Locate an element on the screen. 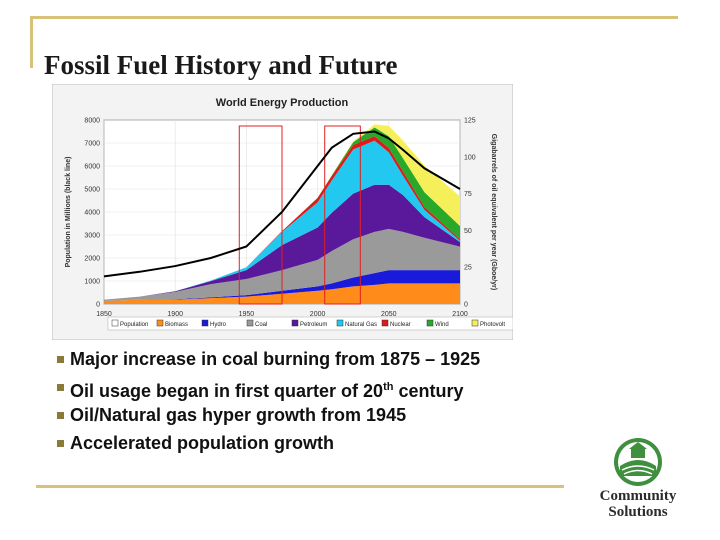  area-petroleum is located at coordinates (282, 242).